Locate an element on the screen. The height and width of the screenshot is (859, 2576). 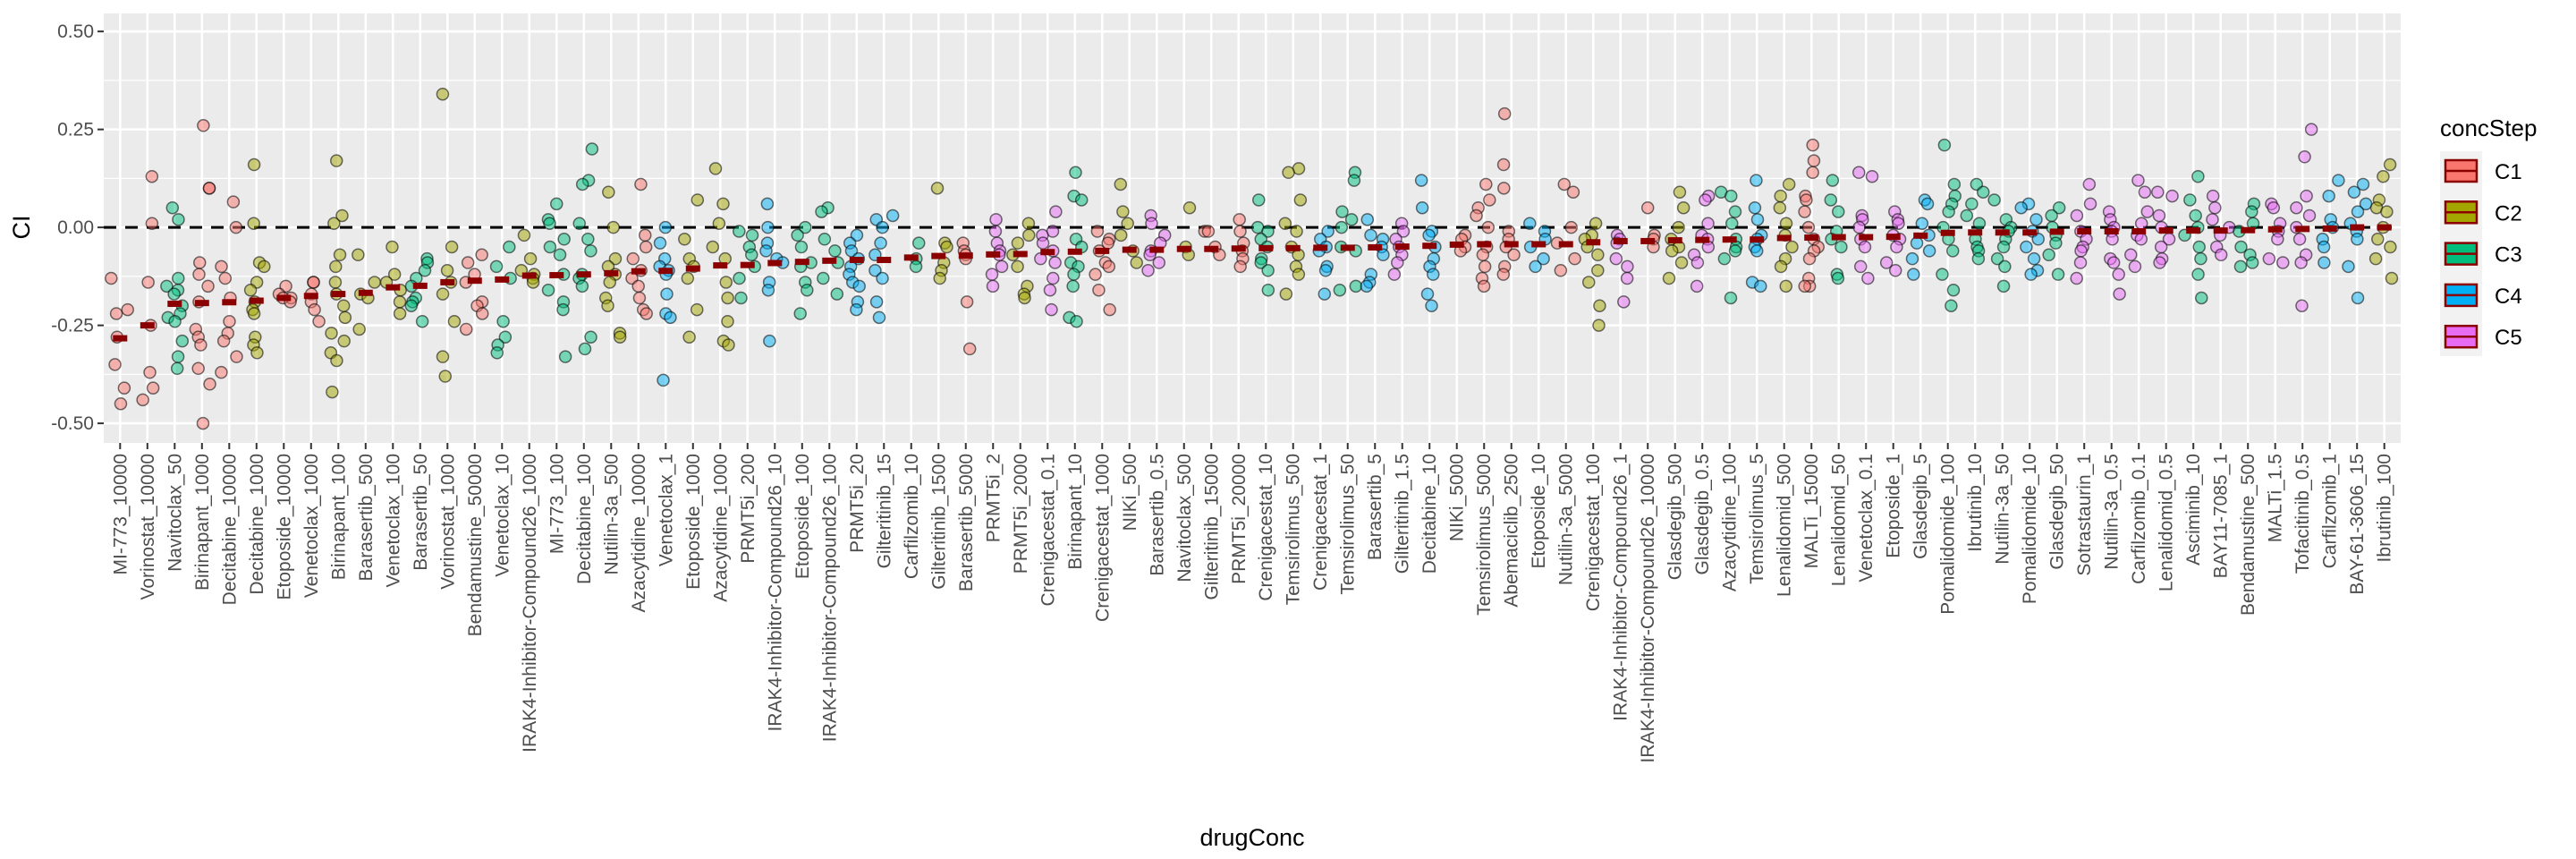
x-tick-label: NIKi_5000 is located at coordinates (1457, 497).